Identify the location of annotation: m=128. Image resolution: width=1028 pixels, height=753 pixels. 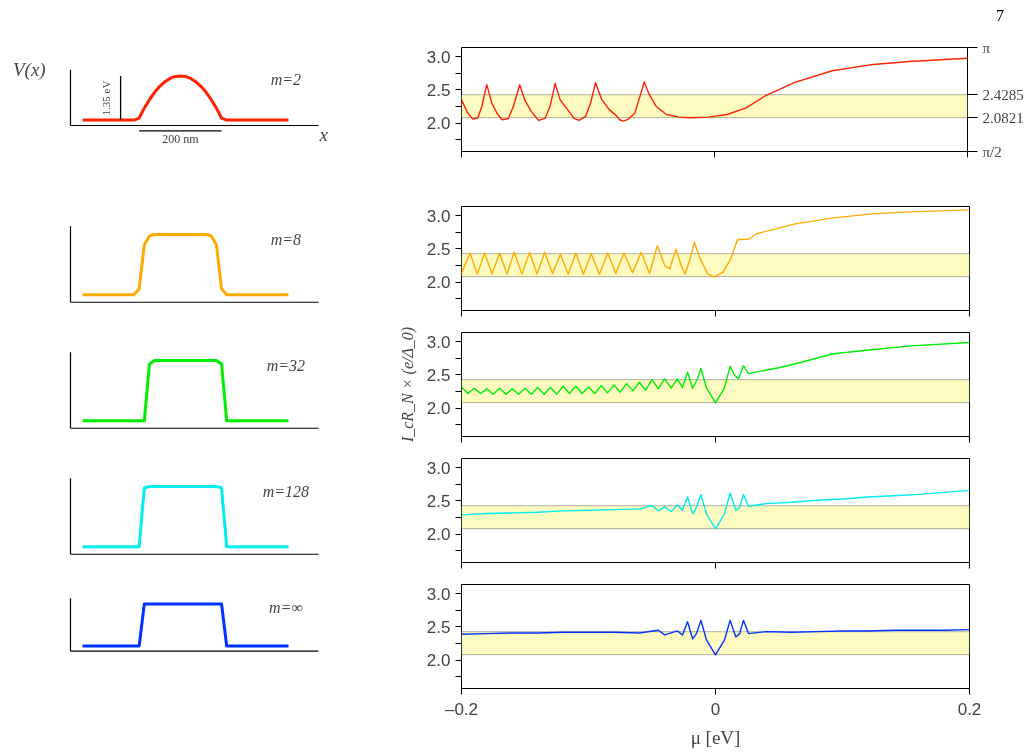
(286, 491).